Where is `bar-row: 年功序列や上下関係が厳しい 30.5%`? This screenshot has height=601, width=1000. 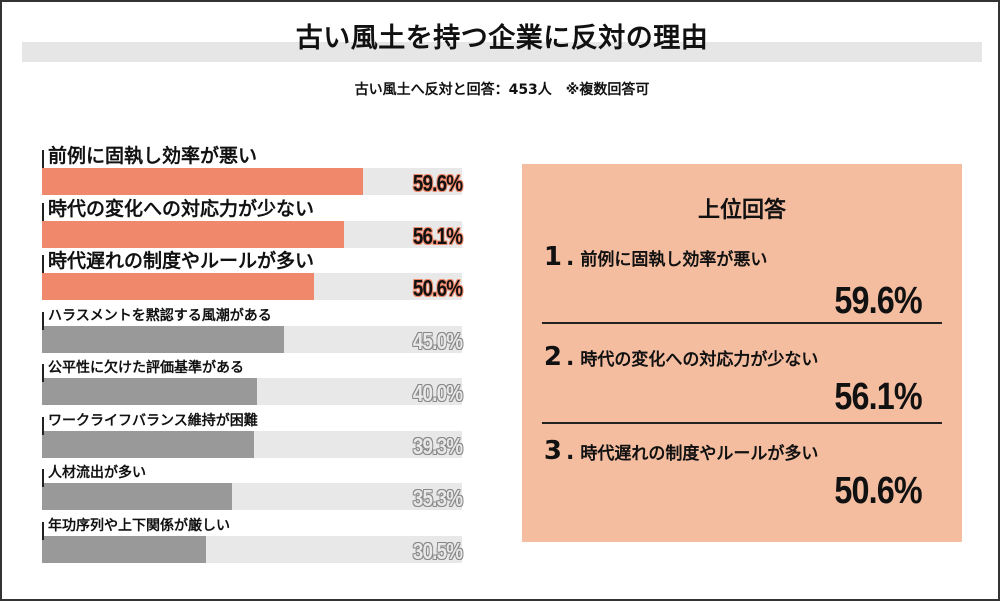
bar-row: 年功序列や上下関係が厳しい 30.5% is located at coordinates (262, 538).